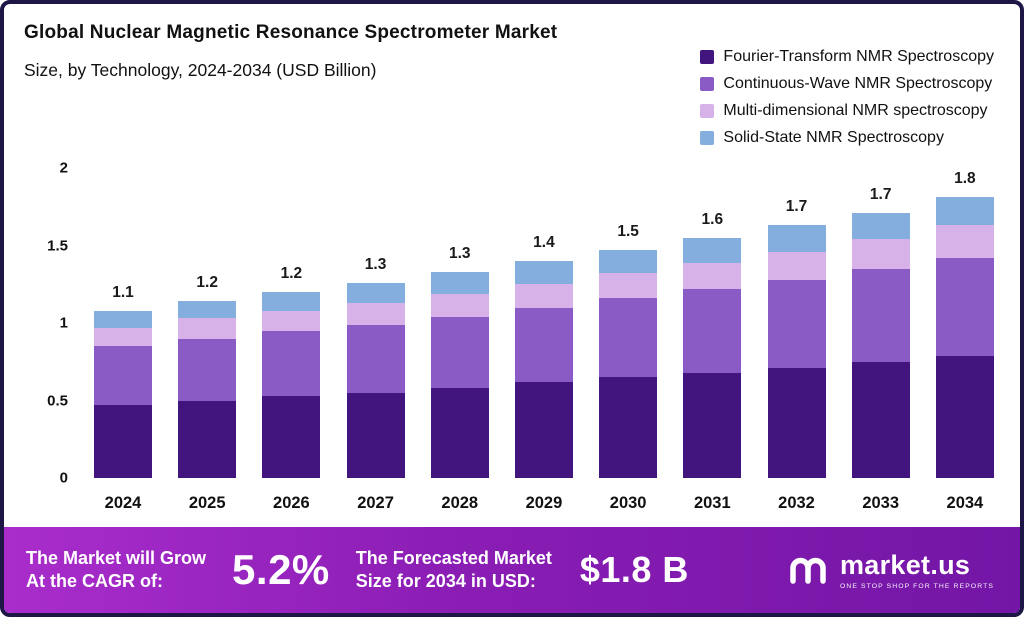 This screenshot has width=1024, height=617. What do you see at coordinates (123, 503) in the screenshot?
I see `x-axis-label: 2024` at bounding box center [123, 503].